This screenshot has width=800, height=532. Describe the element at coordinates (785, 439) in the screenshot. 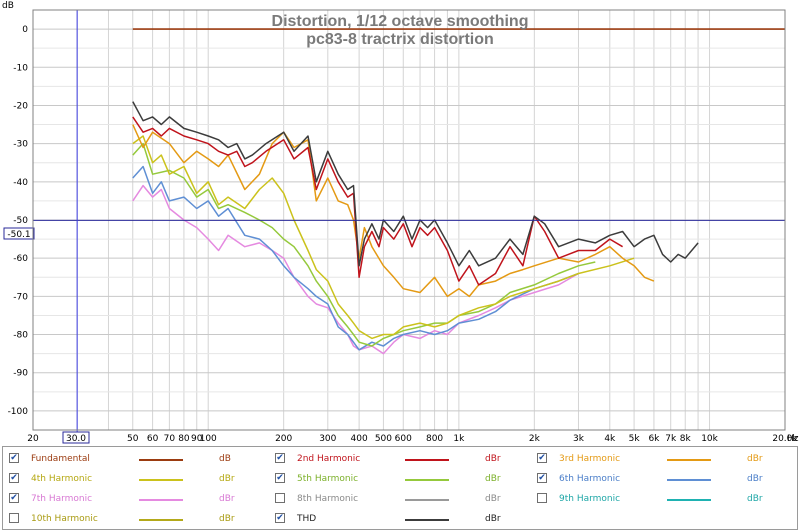

I see `x-tick-label: 20.0k` at that location.